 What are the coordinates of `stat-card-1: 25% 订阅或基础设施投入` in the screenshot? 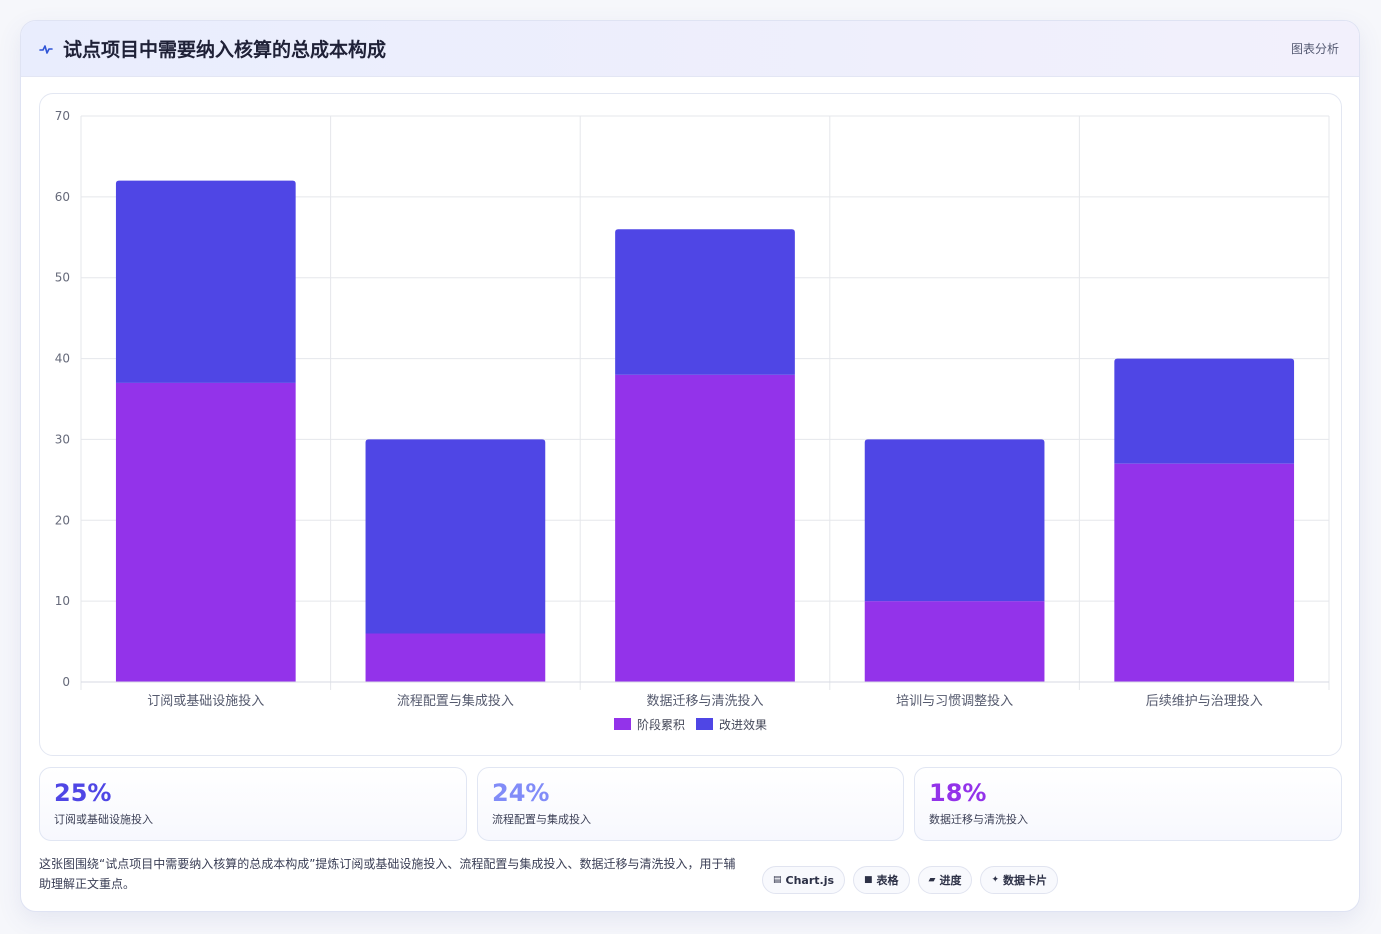 It's located at (253, 804).